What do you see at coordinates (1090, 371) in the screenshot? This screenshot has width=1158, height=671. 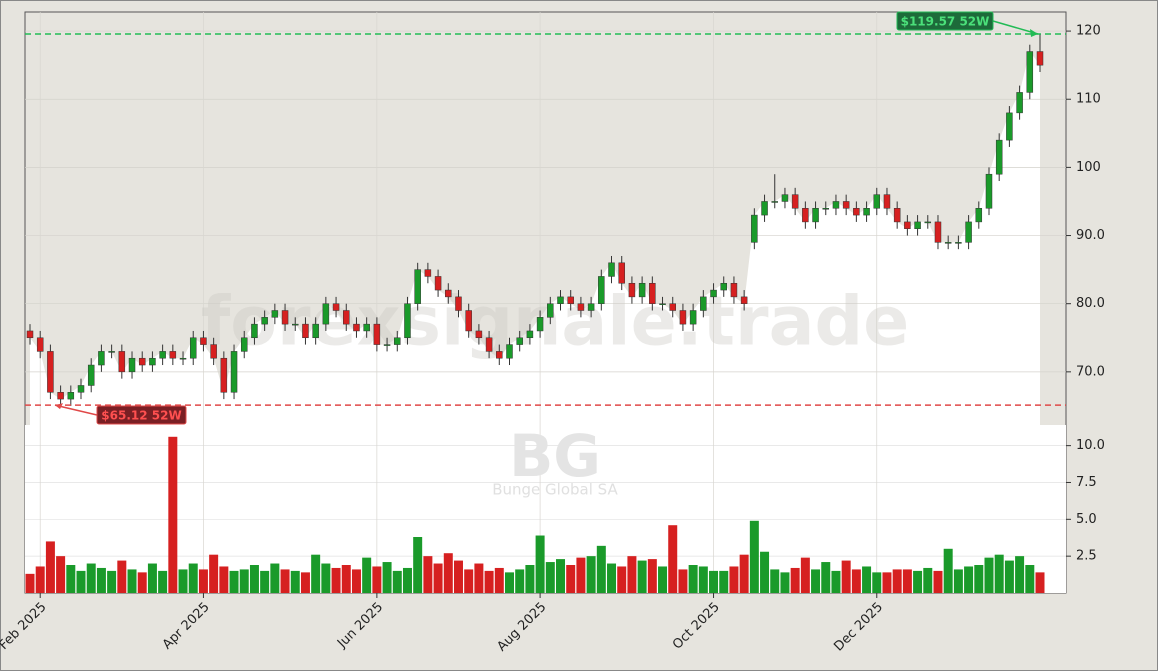 I see `y-tick-label: 70.0` at bounding box center [1090, 371].